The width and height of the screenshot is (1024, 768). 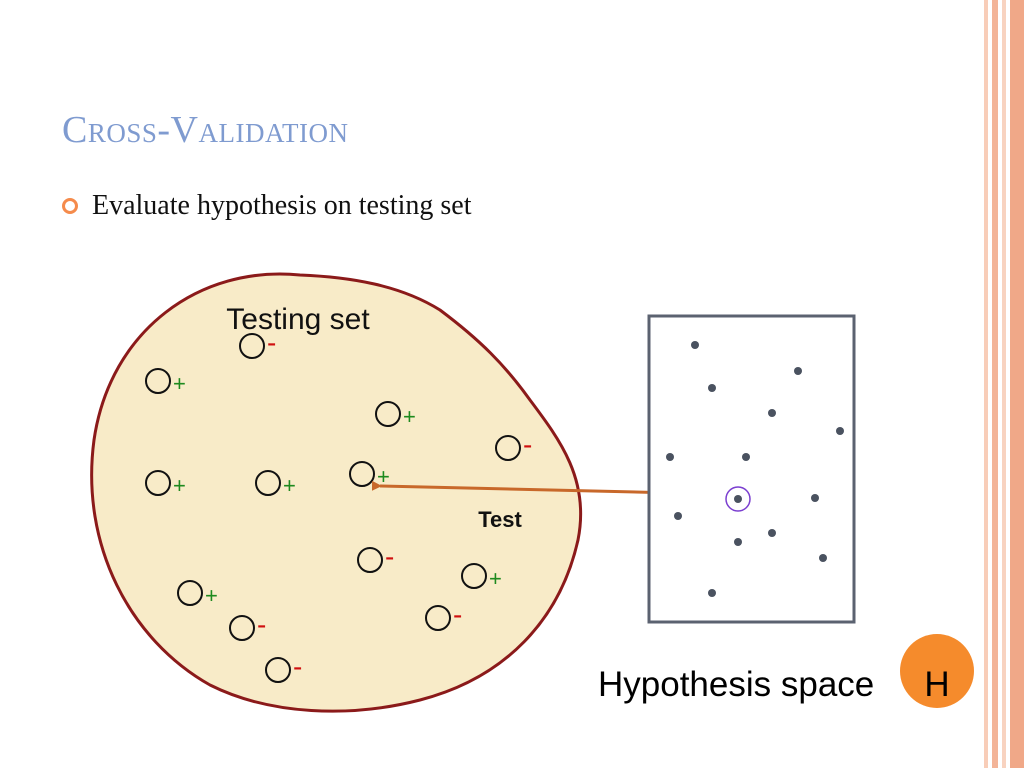 I want to click on slide-title: Cross-Validation, so click(x=205, y=130).